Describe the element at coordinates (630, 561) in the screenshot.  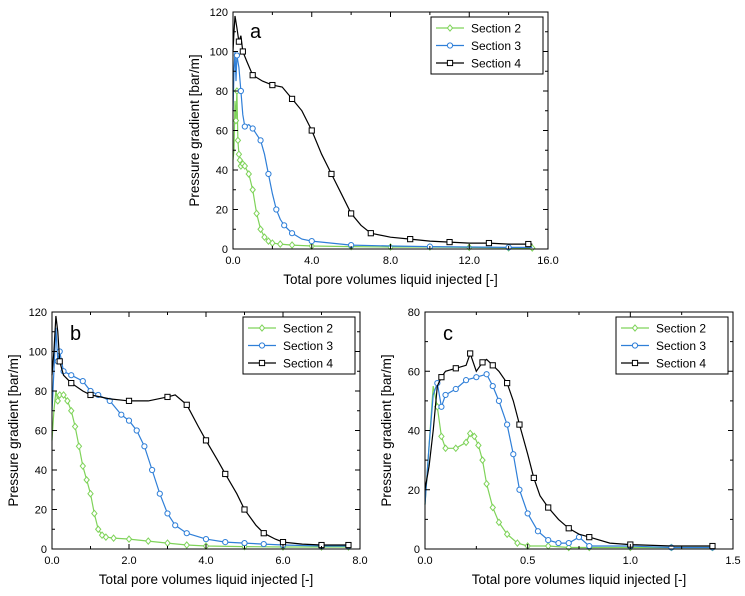
I see `x-tick-label: 1.0` at that location.